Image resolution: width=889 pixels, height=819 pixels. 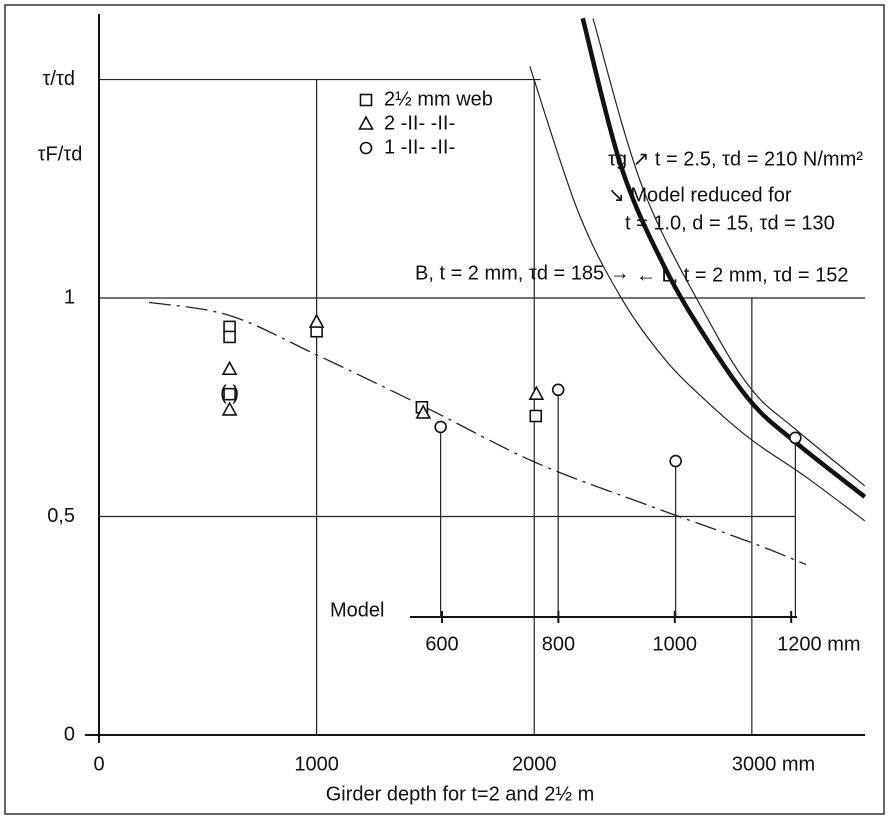 I want to click on annotation: ← L, t = 2 mm, τd = 152, so click(x=742, y=275).